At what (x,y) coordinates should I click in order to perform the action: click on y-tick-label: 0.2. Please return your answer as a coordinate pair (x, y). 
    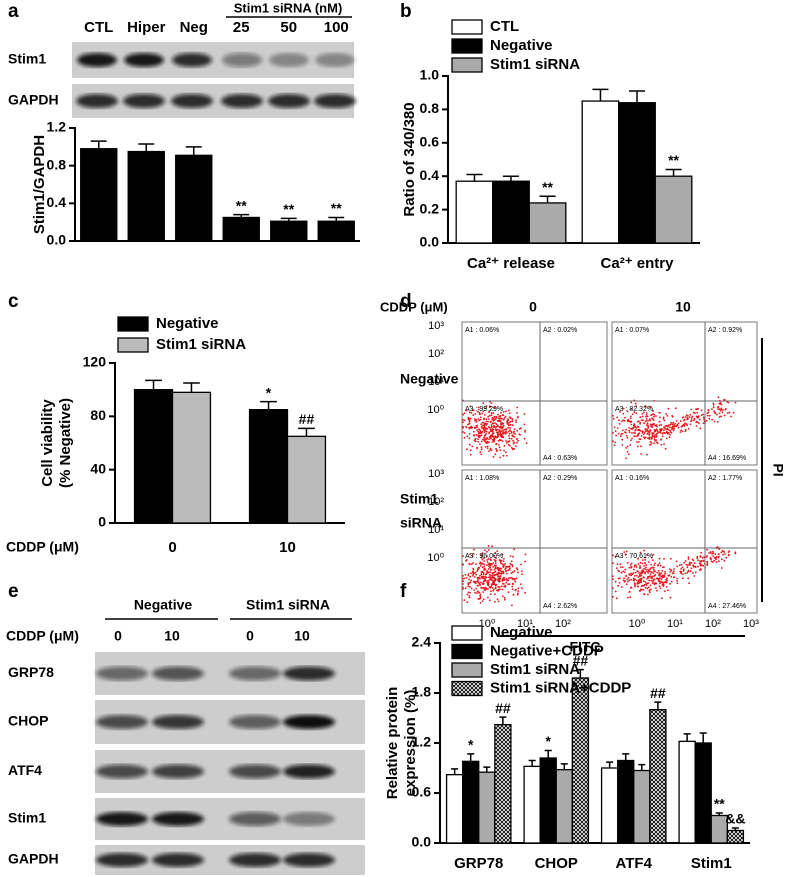
    Looking at the image, I should click on (430, 208).